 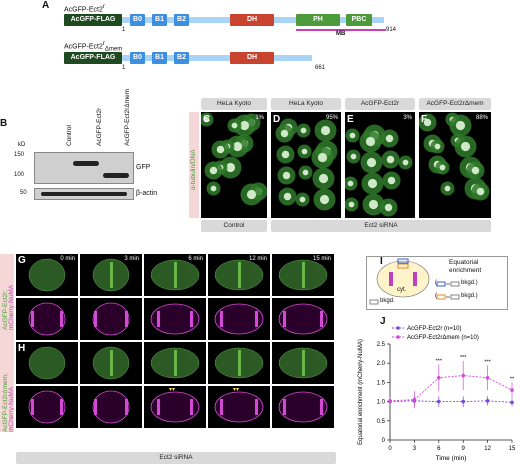 I want to click on construct1-name: AcGFP-Ect2, so click(x=83, y=10).